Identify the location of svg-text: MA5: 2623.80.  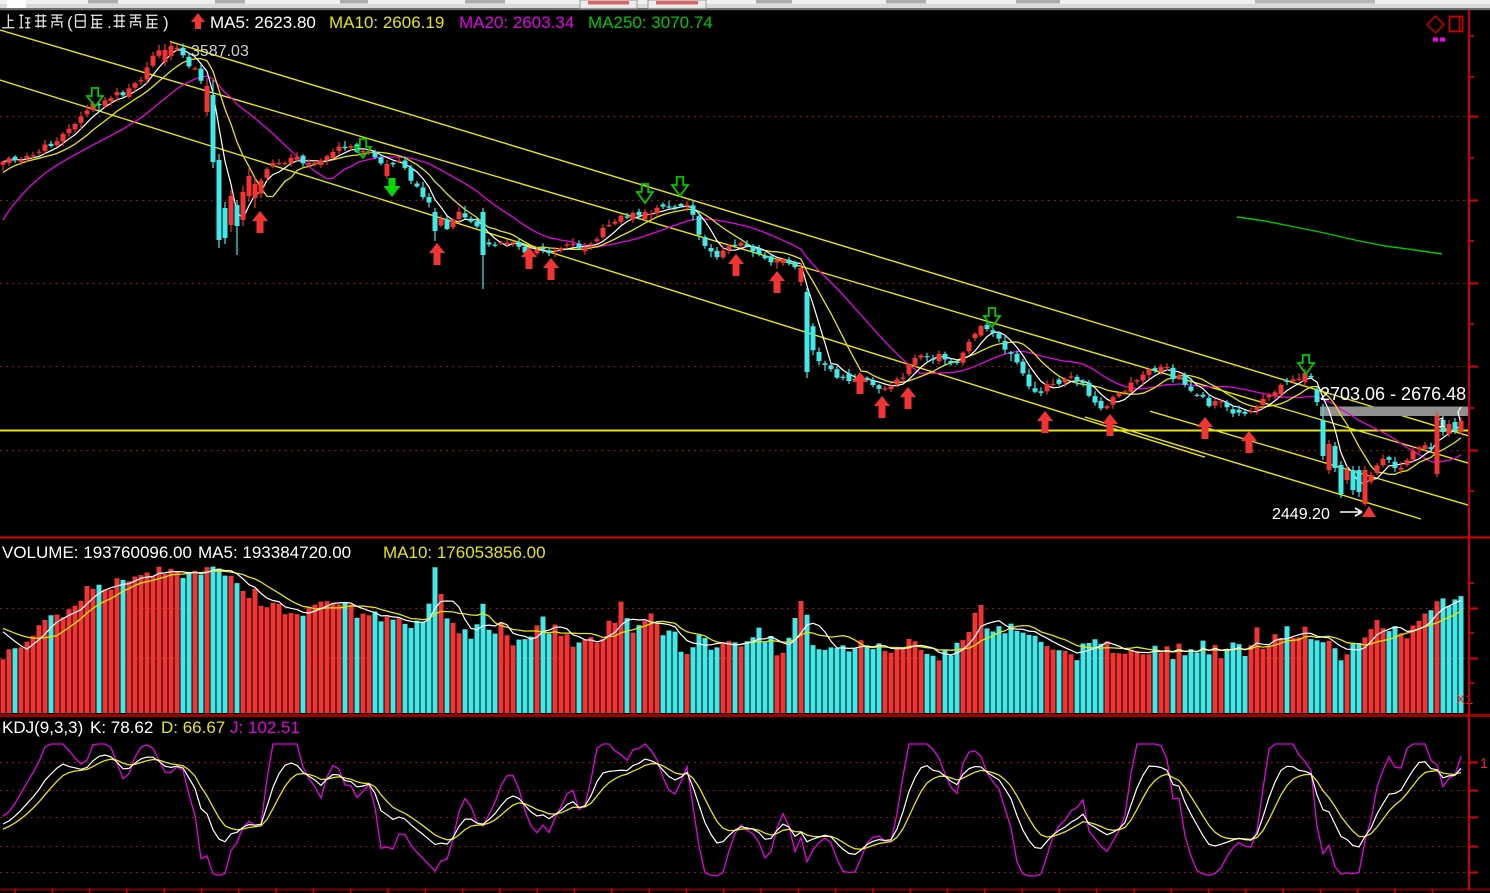
(263, 22).